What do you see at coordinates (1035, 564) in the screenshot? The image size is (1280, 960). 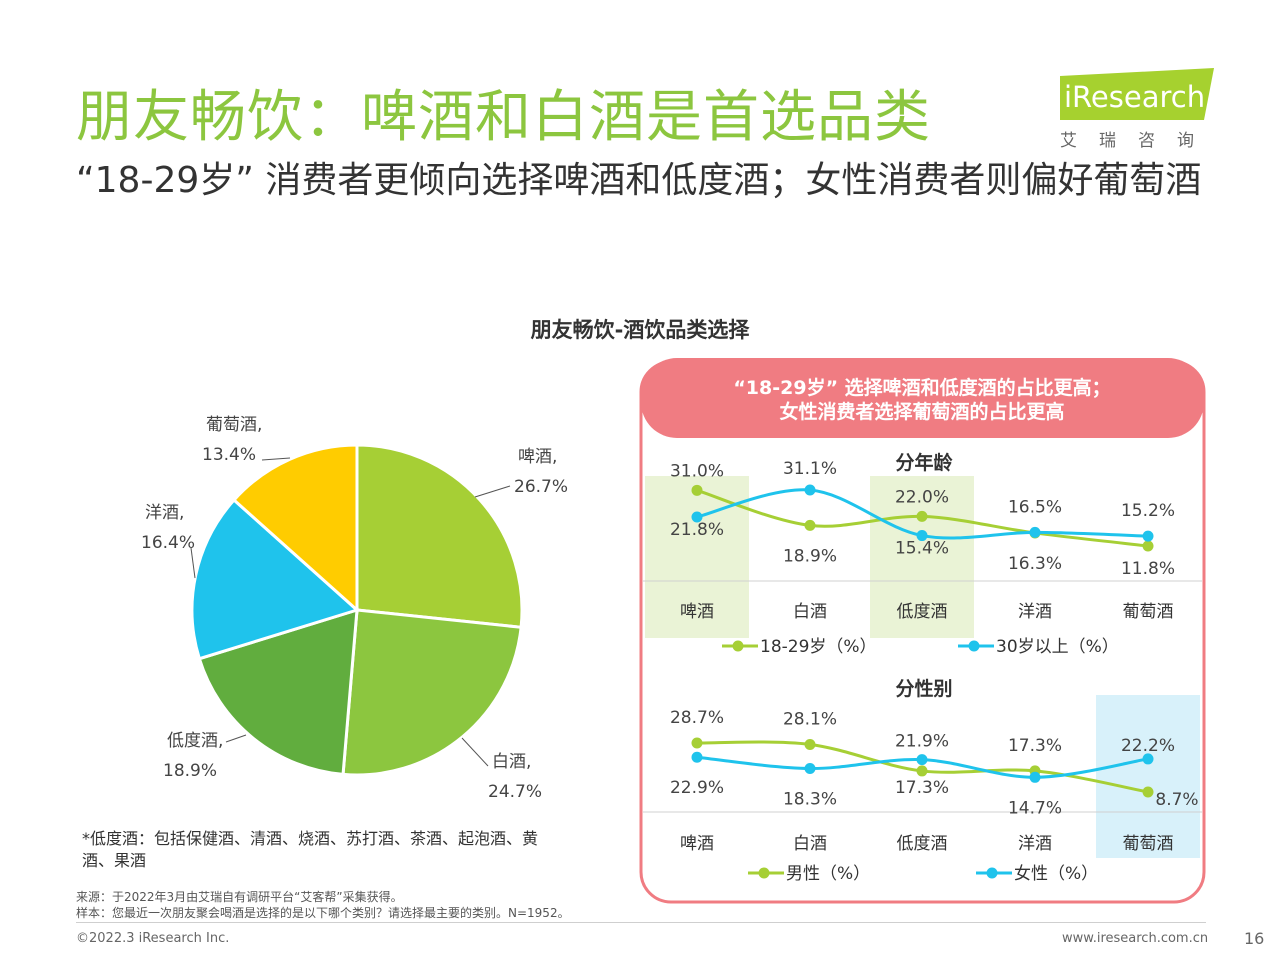 I see `data-label: 16.3%` at bounding box center [1035, 564].